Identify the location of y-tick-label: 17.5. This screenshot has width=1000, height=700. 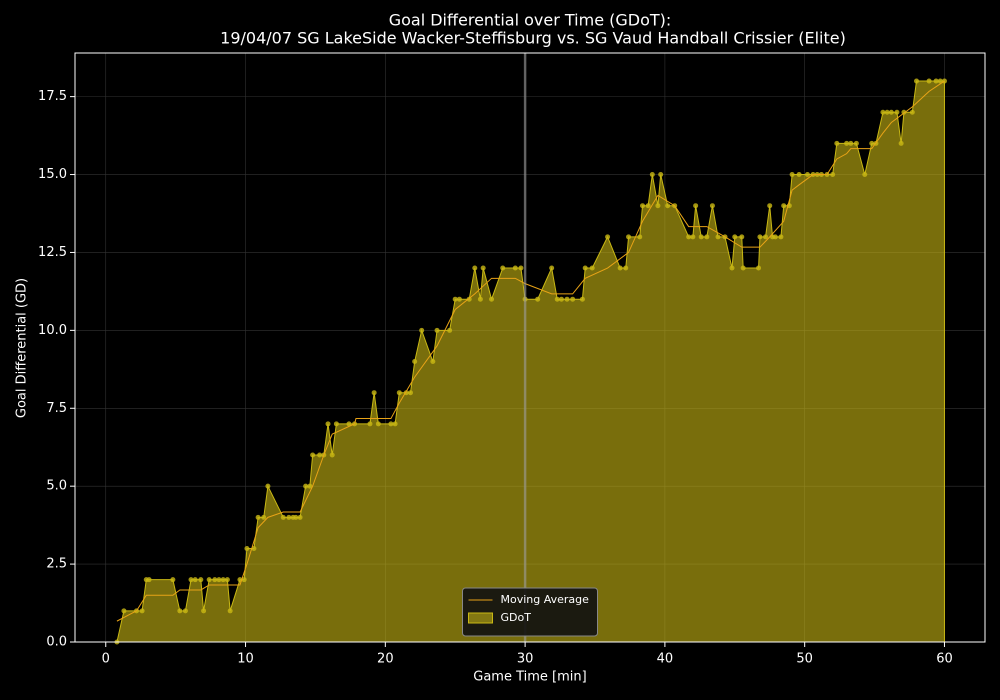
(52, 96).